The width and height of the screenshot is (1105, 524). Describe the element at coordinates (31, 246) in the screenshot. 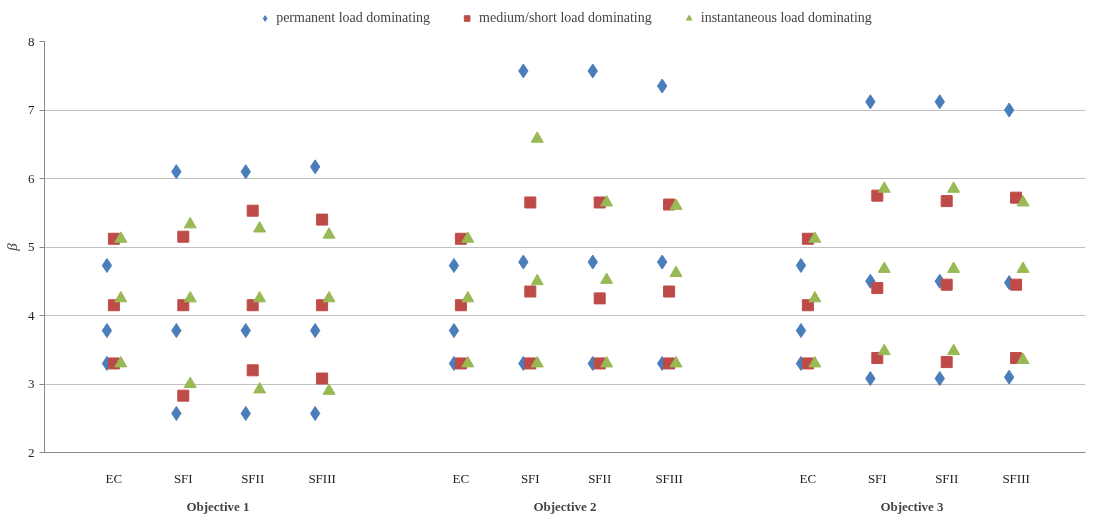

I see `y-tick-label: 5` at that location.